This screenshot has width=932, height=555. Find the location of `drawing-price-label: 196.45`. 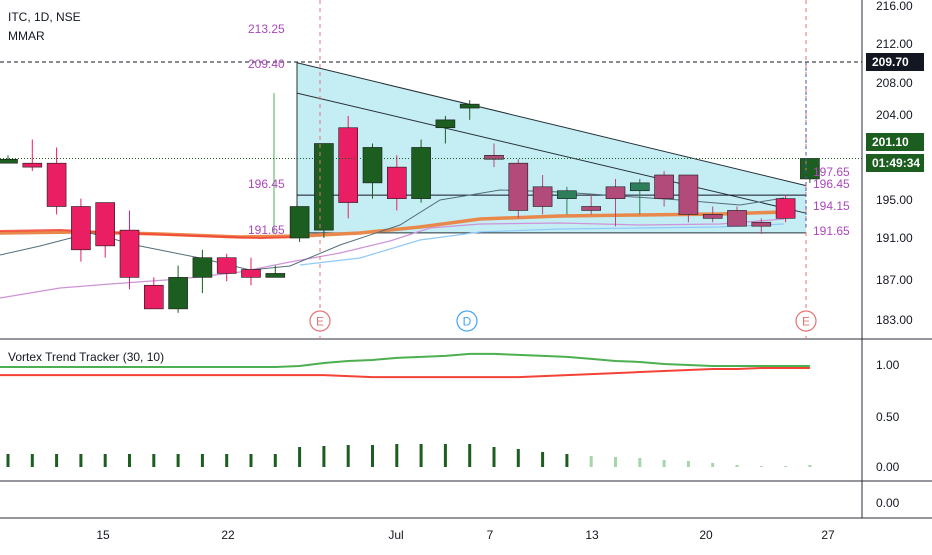

drawing-price-label: 196.45 is located at coordinates (831, 184).